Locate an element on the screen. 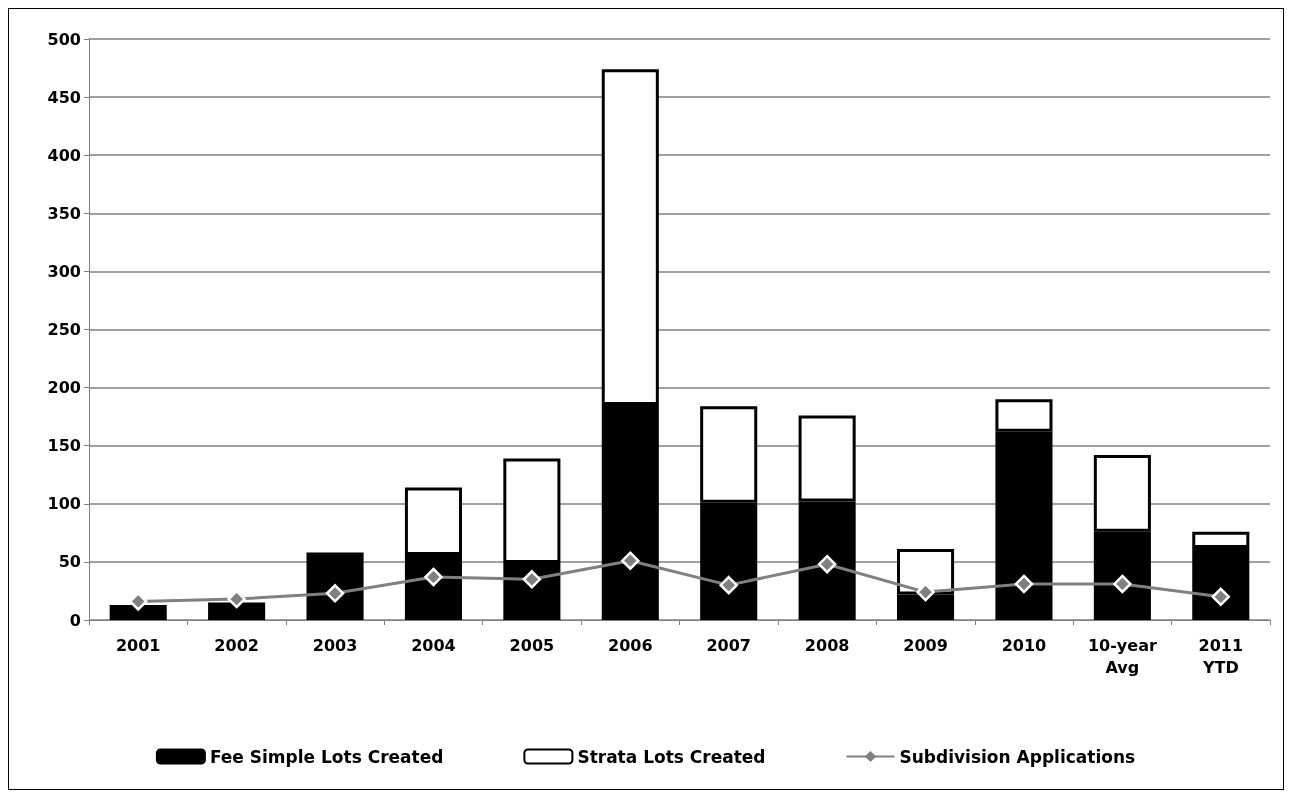 The width and height of the screenshot is (1294, 800). x-tick-label: 2010 is located at coordinates (1024, 645).